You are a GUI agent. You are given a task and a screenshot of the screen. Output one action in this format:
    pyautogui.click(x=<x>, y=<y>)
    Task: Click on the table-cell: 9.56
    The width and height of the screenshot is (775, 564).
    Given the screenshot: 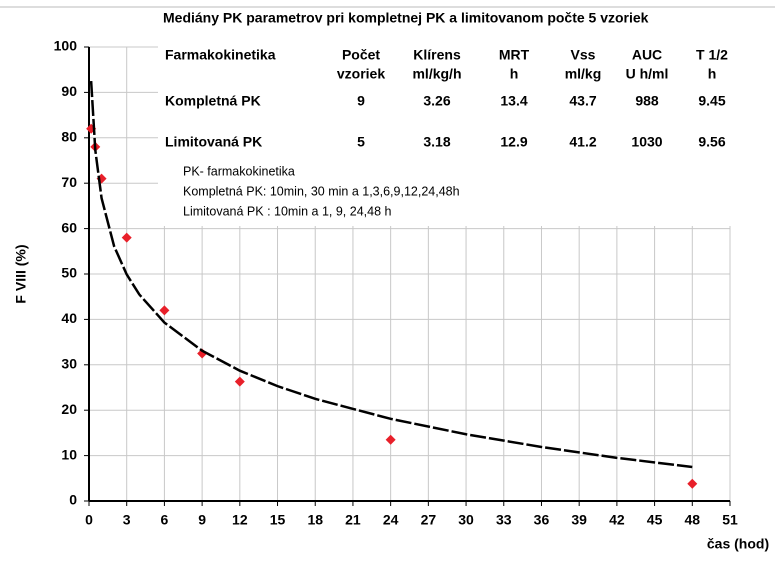 What is the action you would take?
    pyautogui.click(x=711, y=142)
    